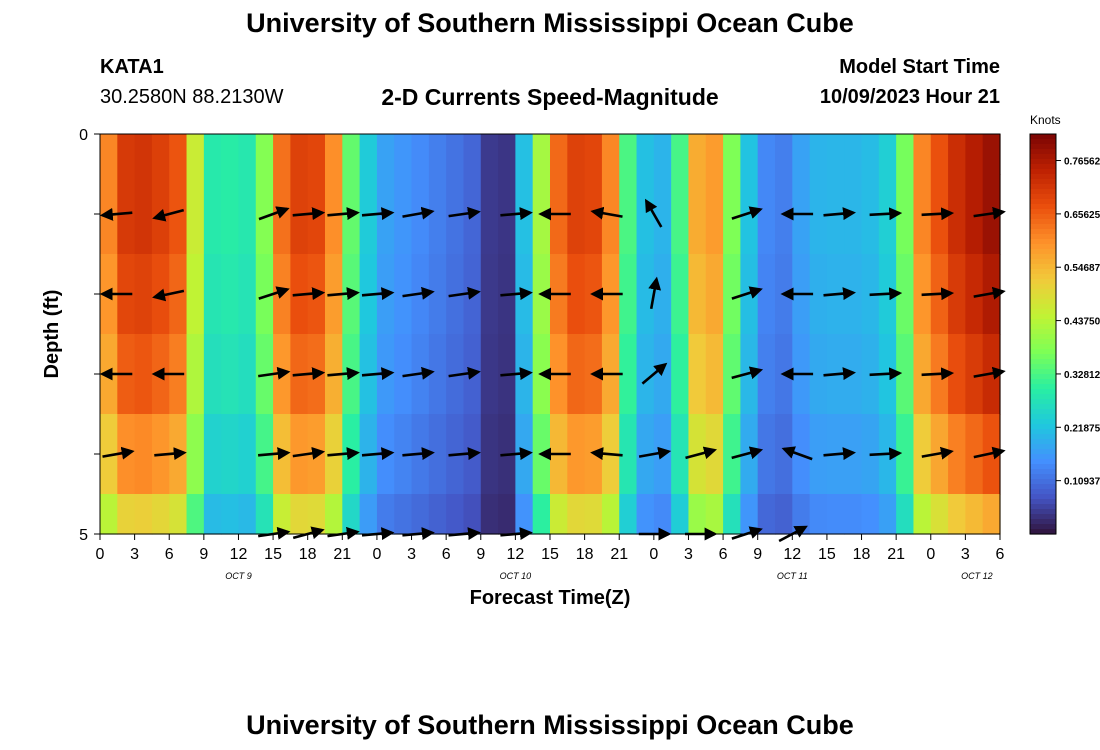 This screenshot has width=1100, height=750. What do you see at coordinates (1082, 322) in the screenshot?
I see `colorbar-tick-label: 0.43750` at bounding box center [1082, 322].